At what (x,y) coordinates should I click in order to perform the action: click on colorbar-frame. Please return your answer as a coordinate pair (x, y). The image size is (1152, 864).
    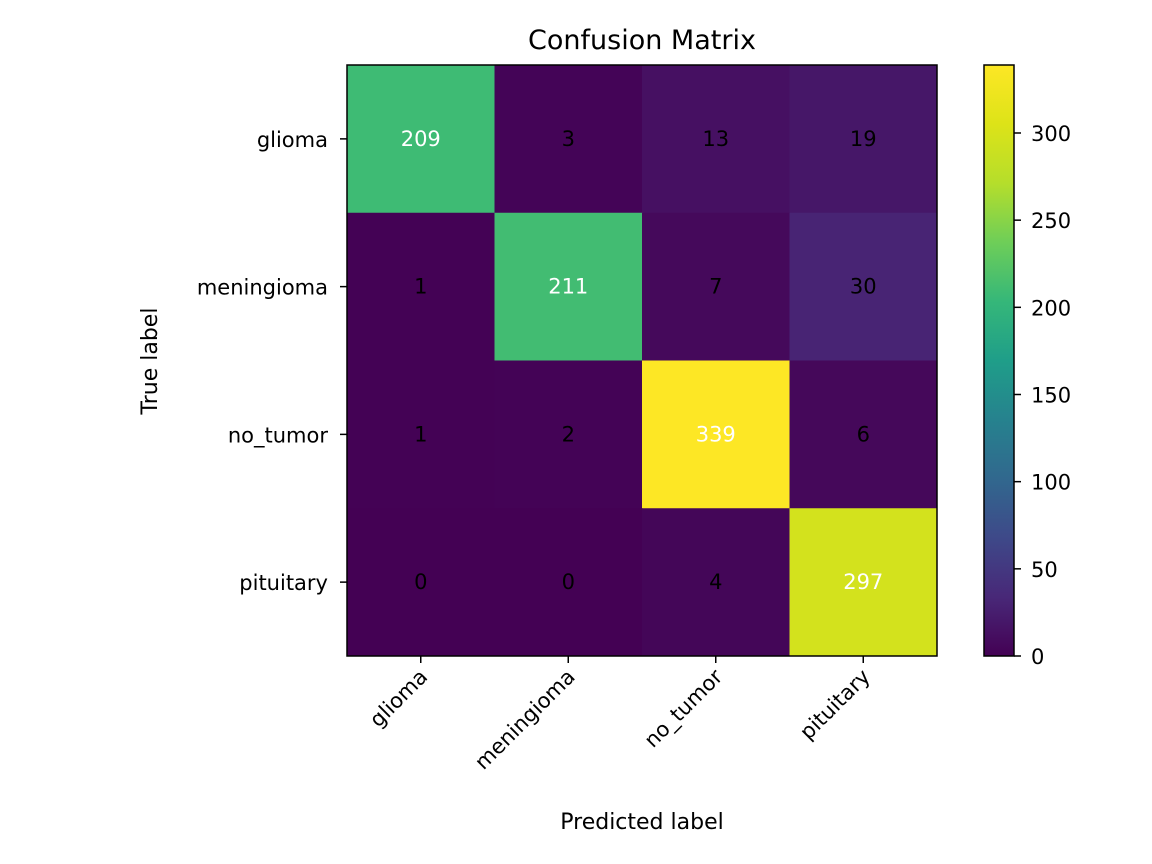
    Looking at the image, I should click on (999, 360).